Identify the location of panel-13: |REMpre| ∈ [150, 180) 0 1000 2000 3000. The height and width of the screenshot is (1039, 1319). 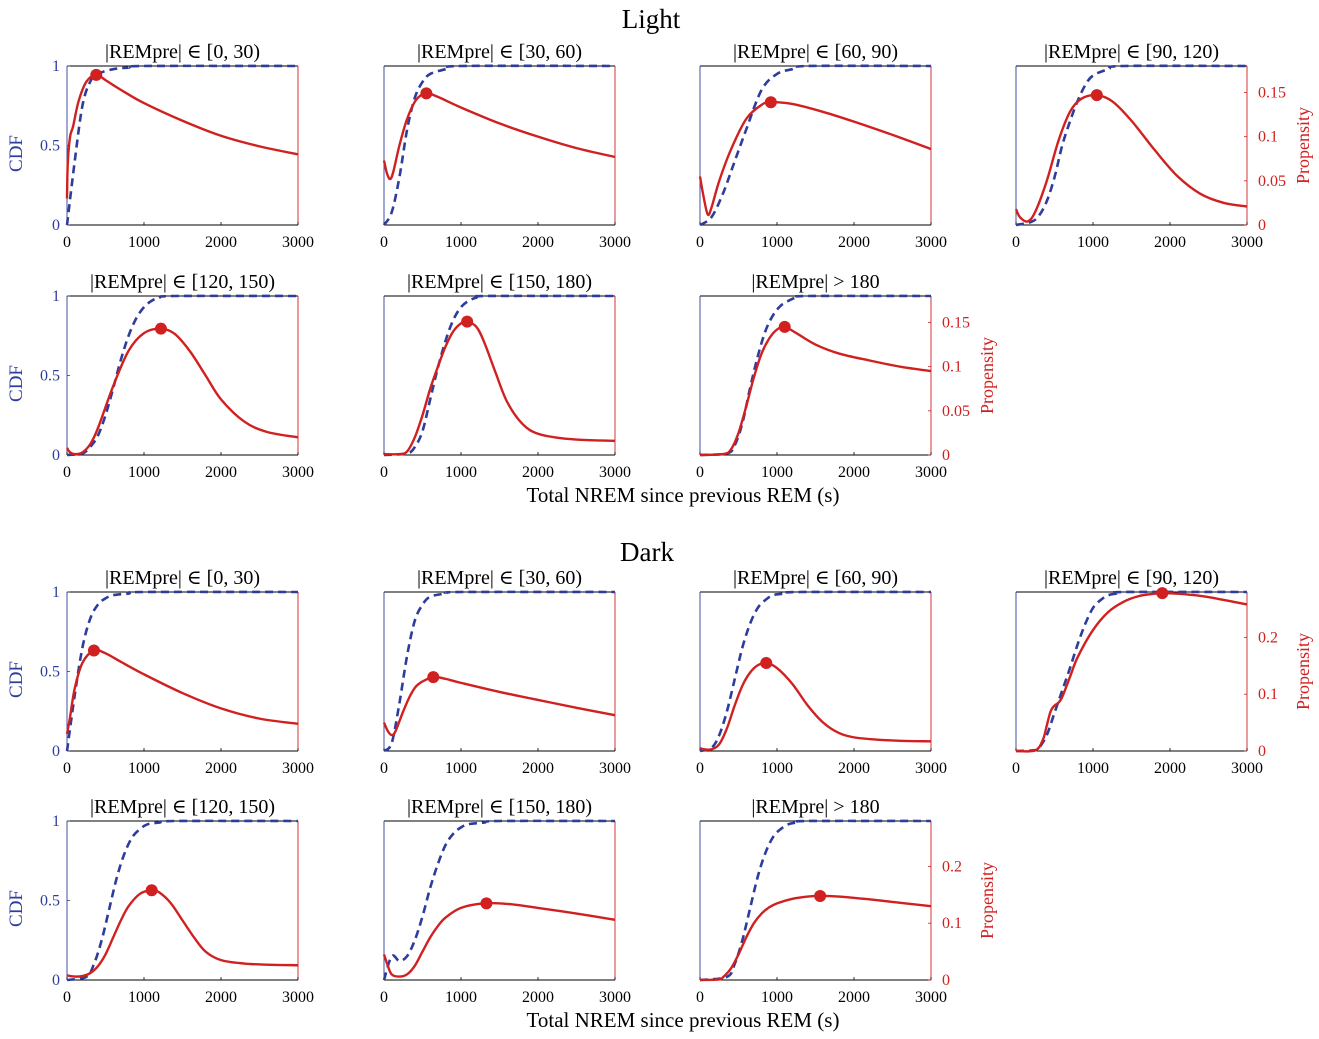
(505, 901).